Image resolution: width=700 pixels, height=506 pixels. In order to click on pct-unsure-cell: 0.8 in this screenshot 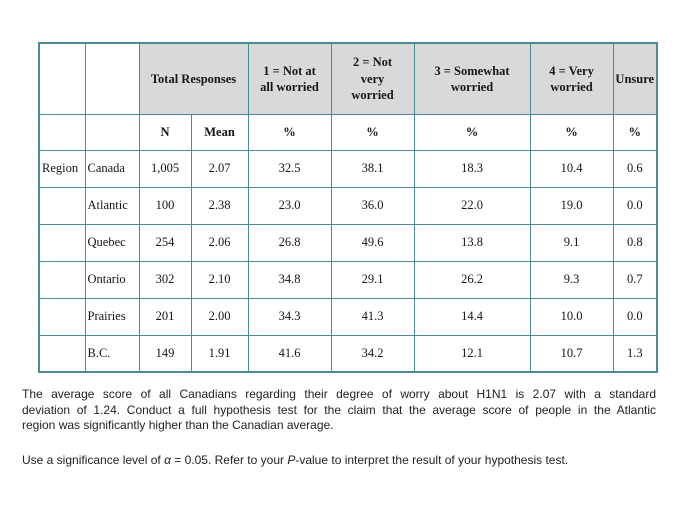, I will do `click(635, 242)`.